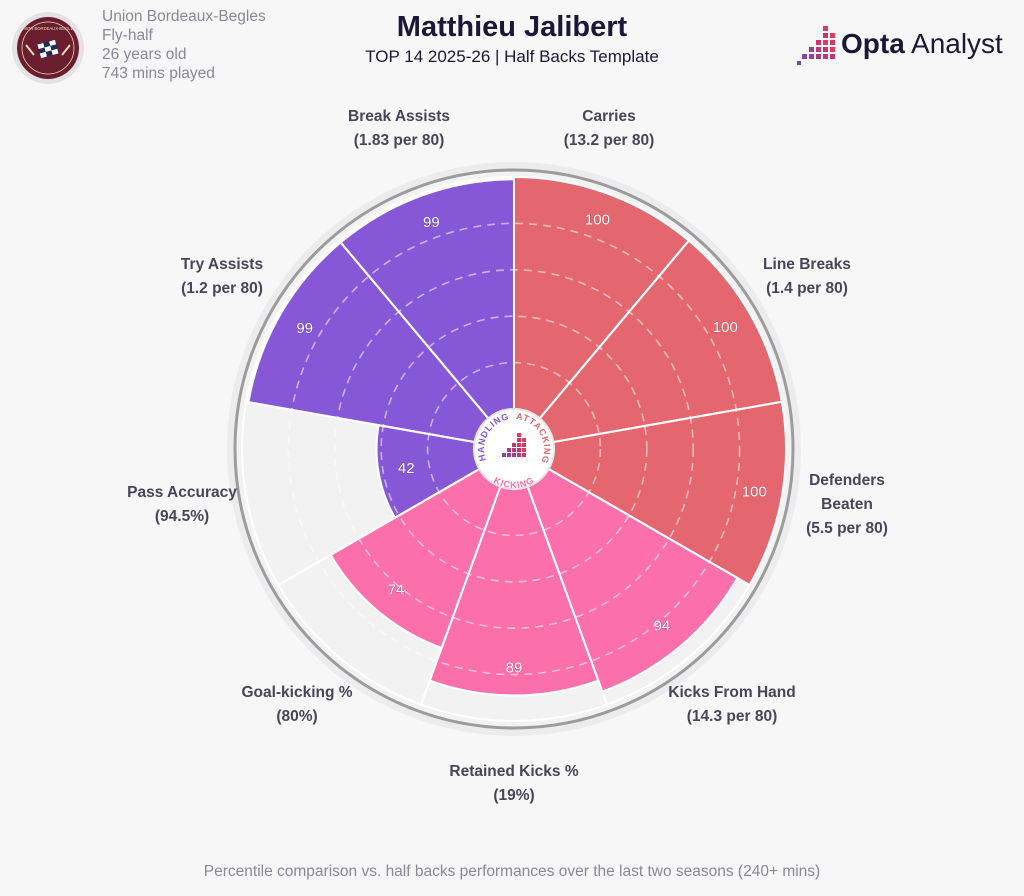 This screenshot has height=896, width=1024. Describe the element at coordinates (608, 116) in the screenshot. I see `metric-name-label: Carries` at that location.